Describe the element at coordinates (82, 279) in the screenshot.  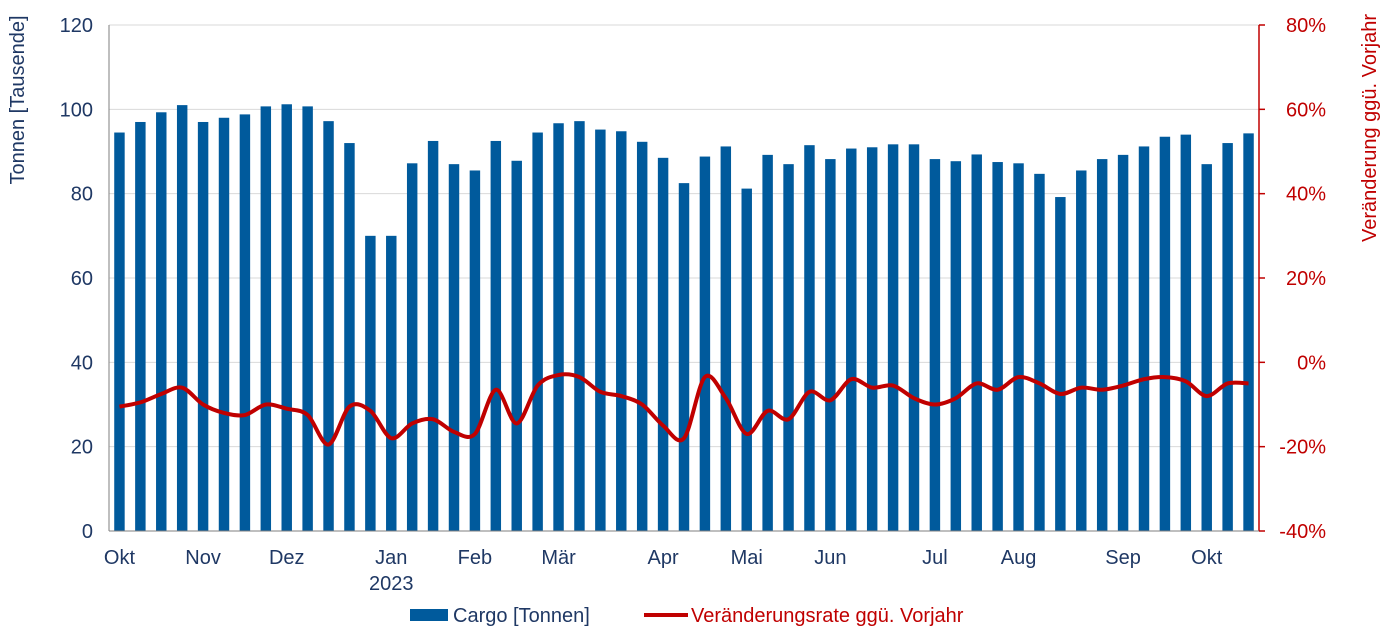
I see `left-y-tick-label: 60` at that location.